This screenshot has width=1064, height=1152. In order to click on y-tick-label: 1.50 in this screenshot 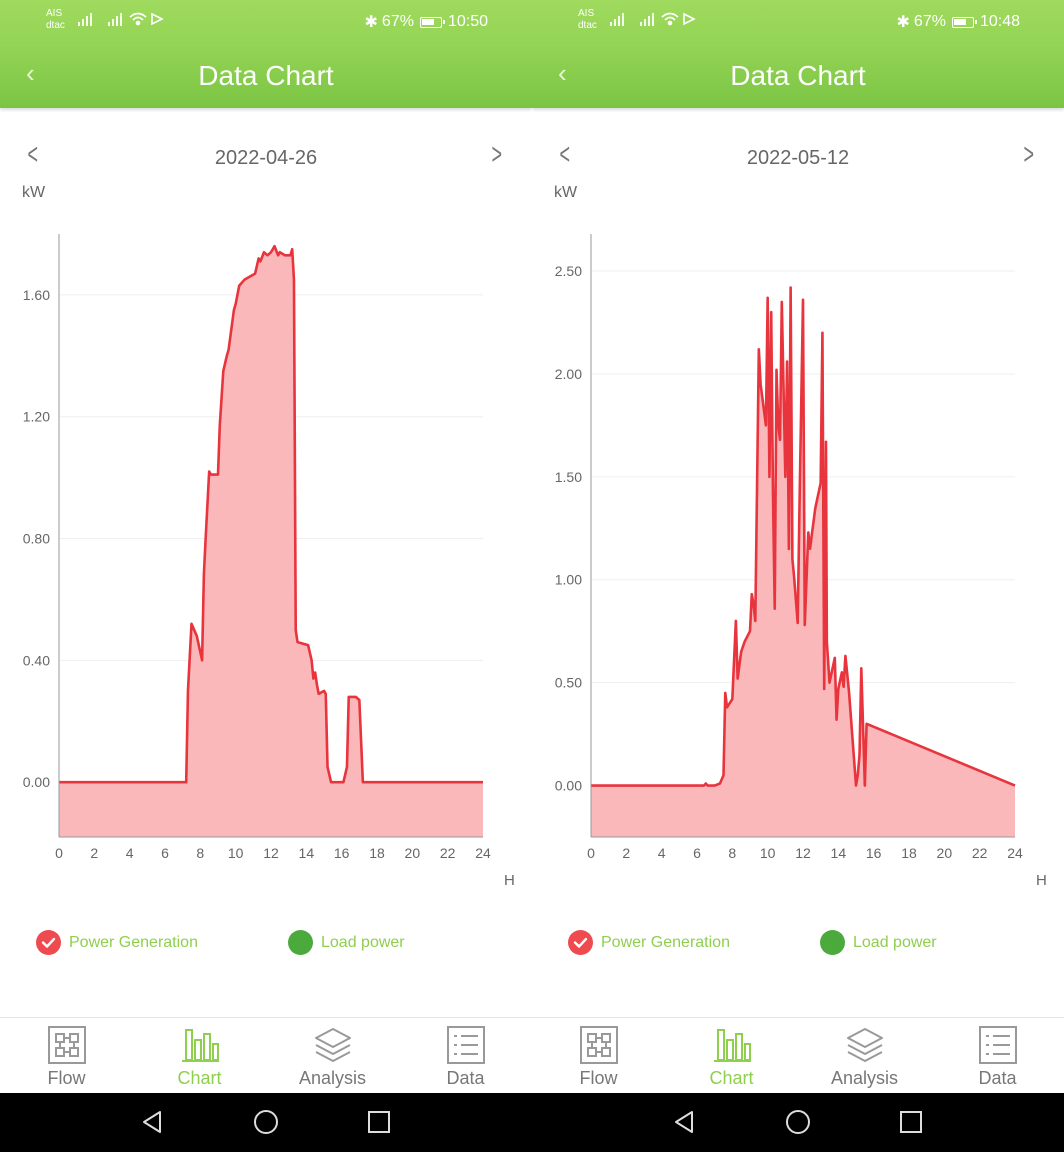, I will do `click(568, 477)`.